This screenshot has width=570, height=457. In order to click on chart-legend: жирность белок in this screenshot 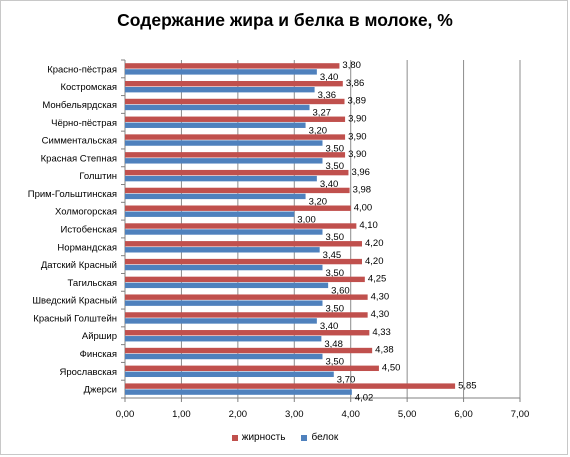, I will do `click(285, 437)`.